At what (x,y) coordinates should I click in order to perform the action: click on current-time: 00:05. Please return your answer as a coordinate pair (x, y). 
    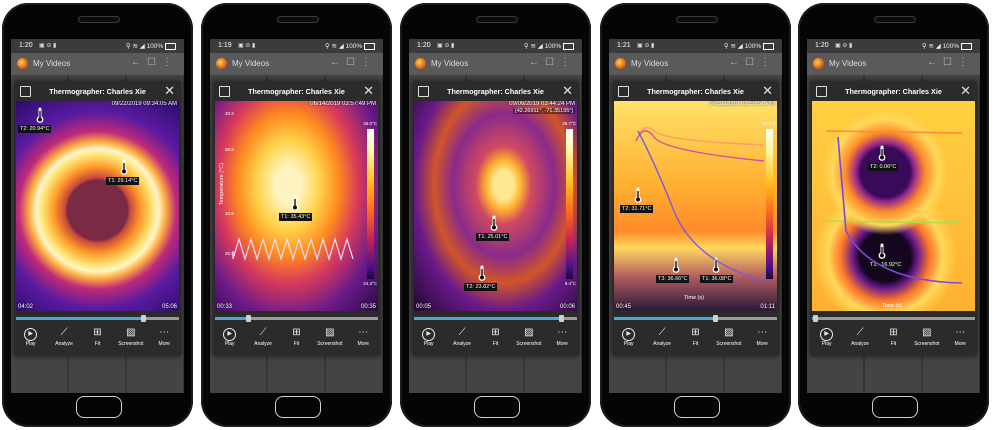
    Looking at the image, I should click on (424, 307).